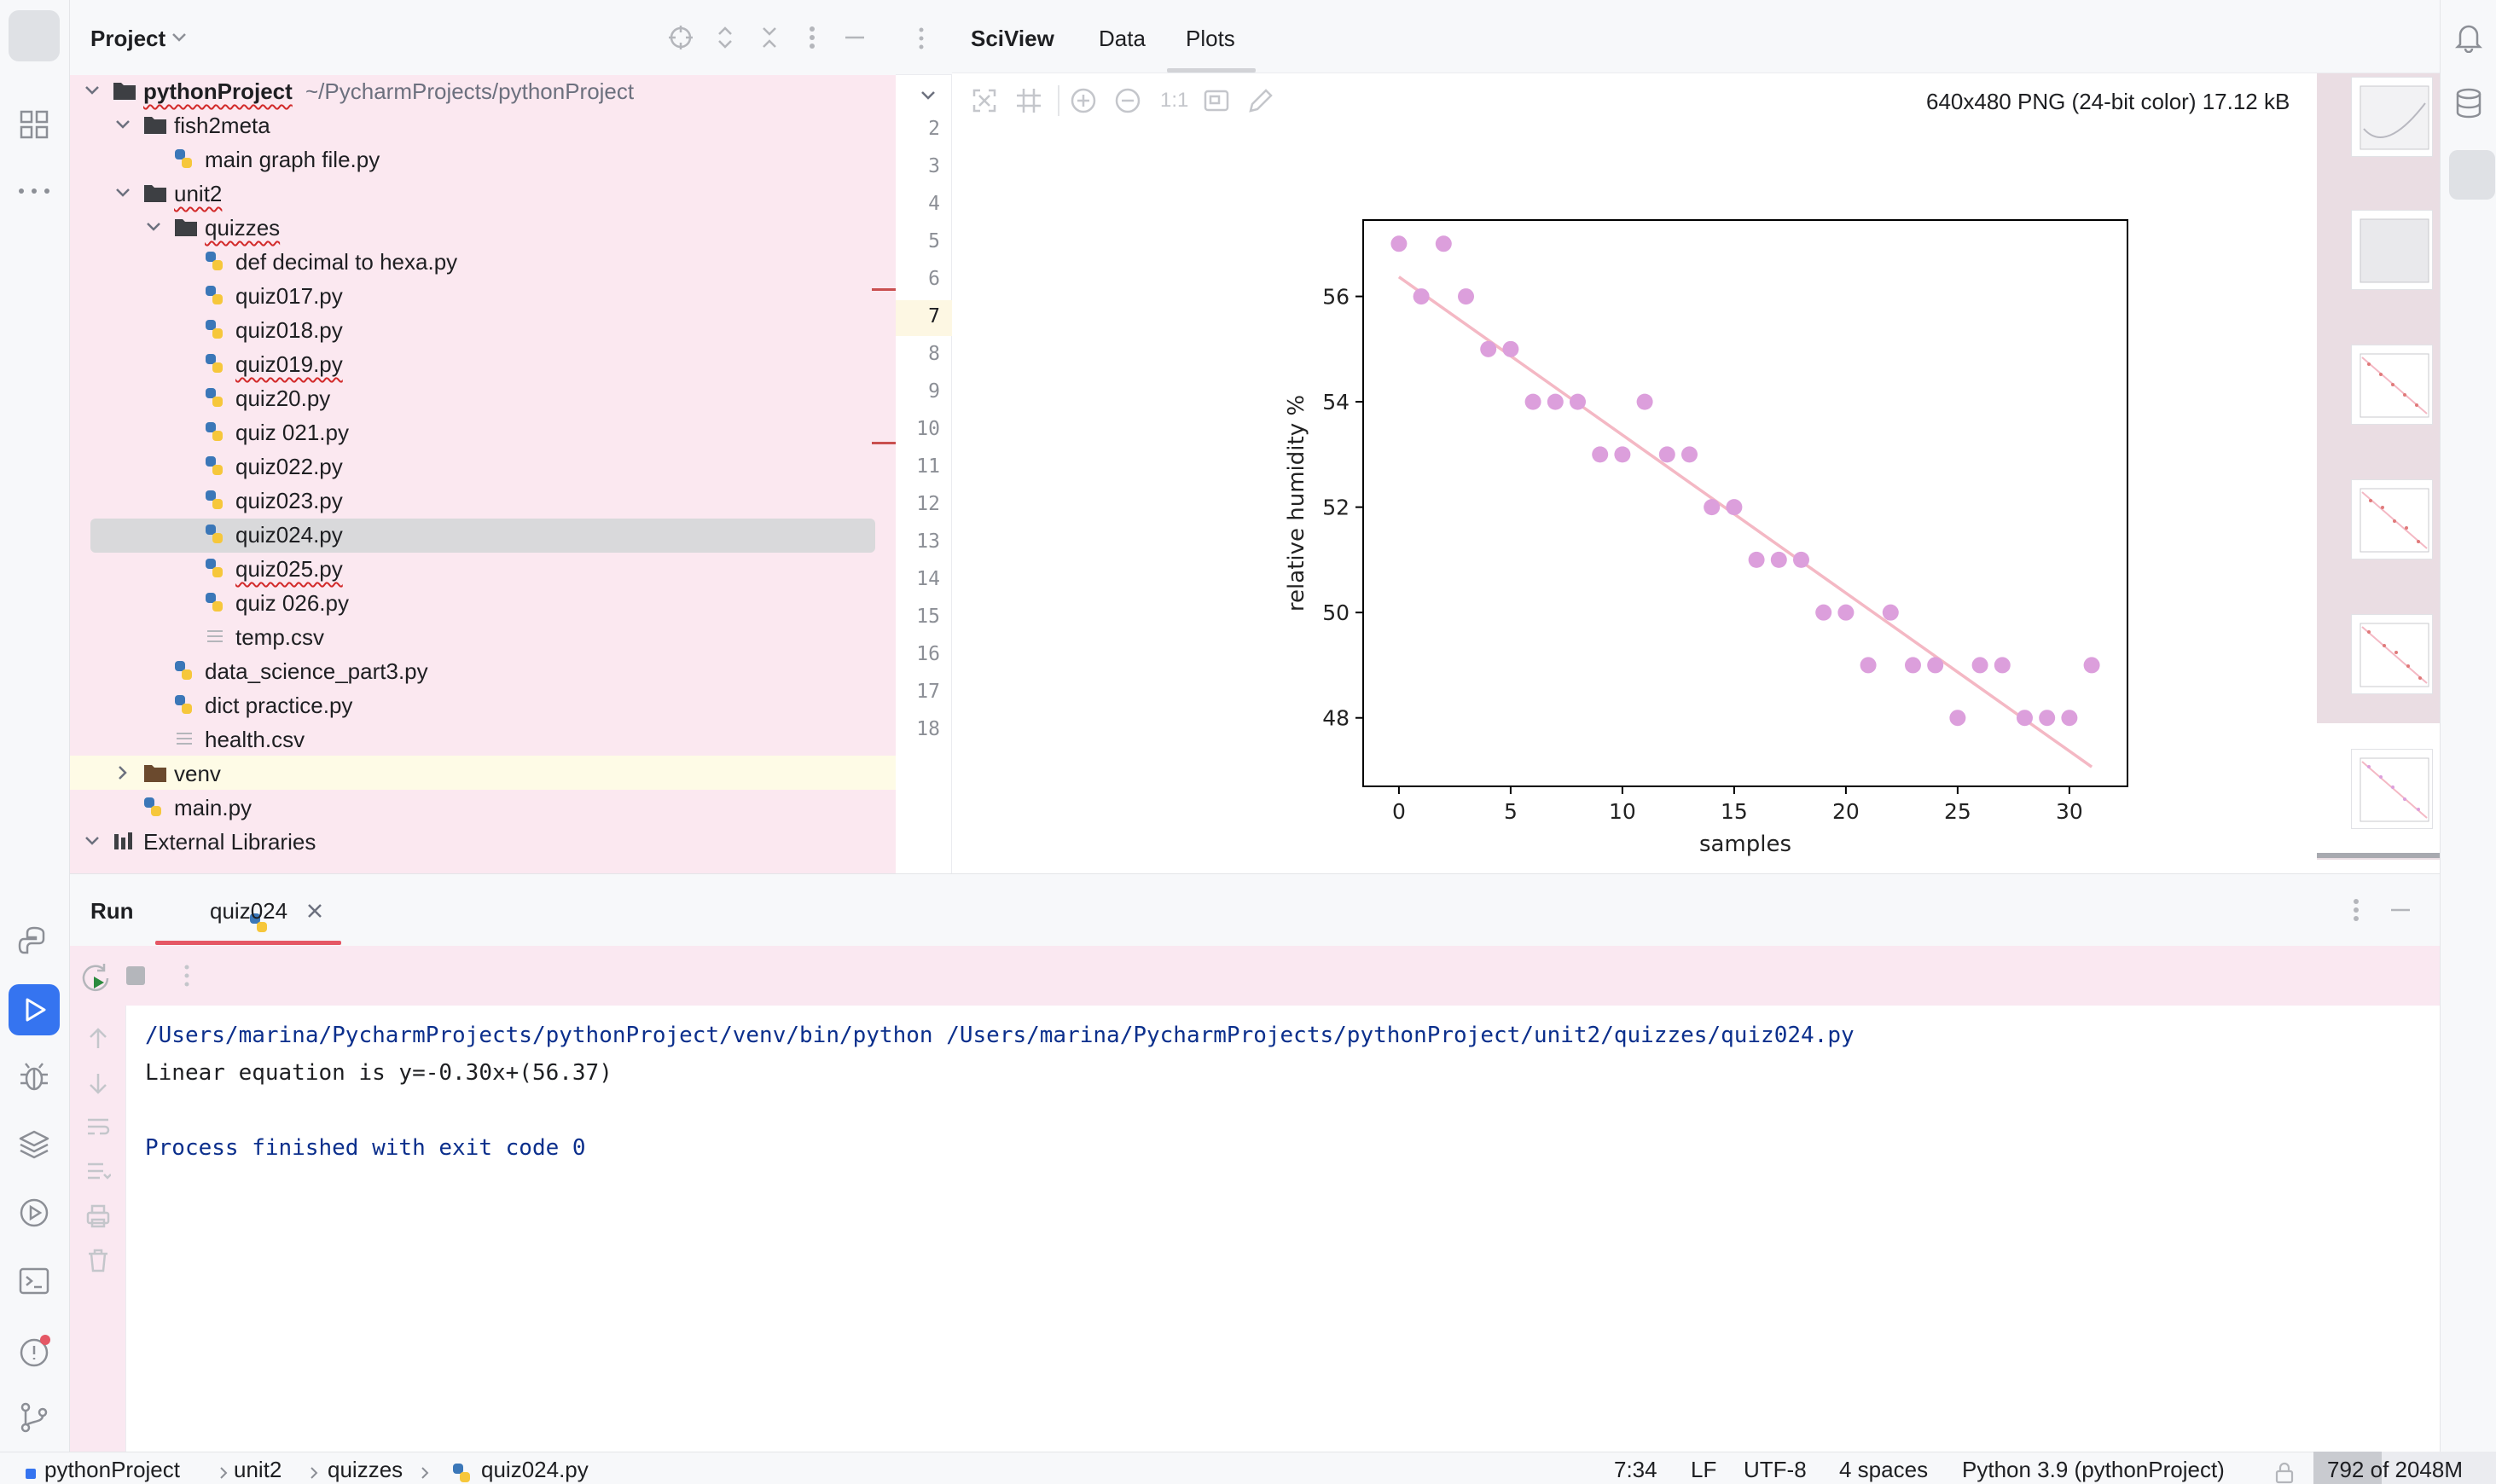  I want to click on fit-to-screen-icon, so click(984, 100).